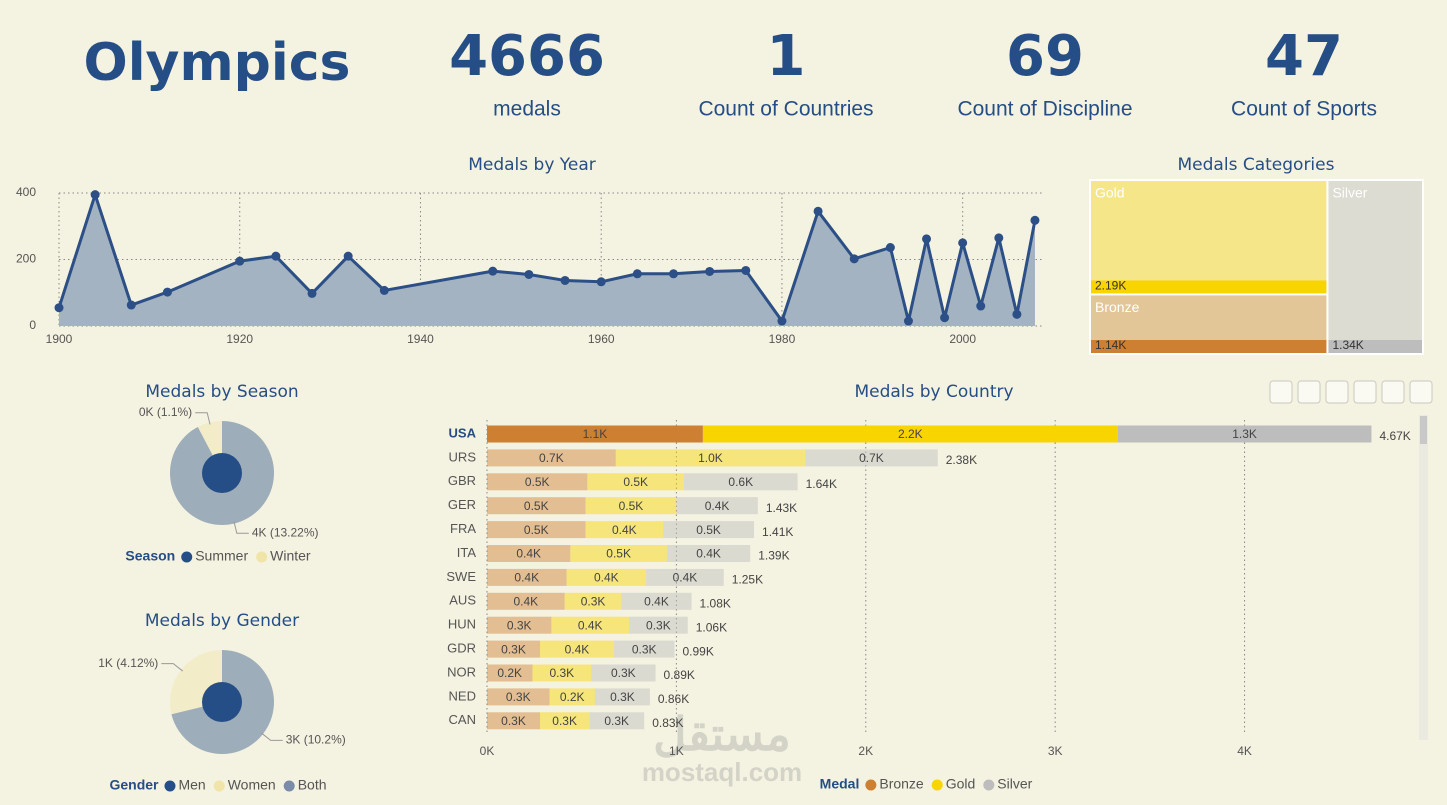 The height and width of the screenshot is (805, 1447). I want to click on x-tick-label: 0K, so click(487, 751).